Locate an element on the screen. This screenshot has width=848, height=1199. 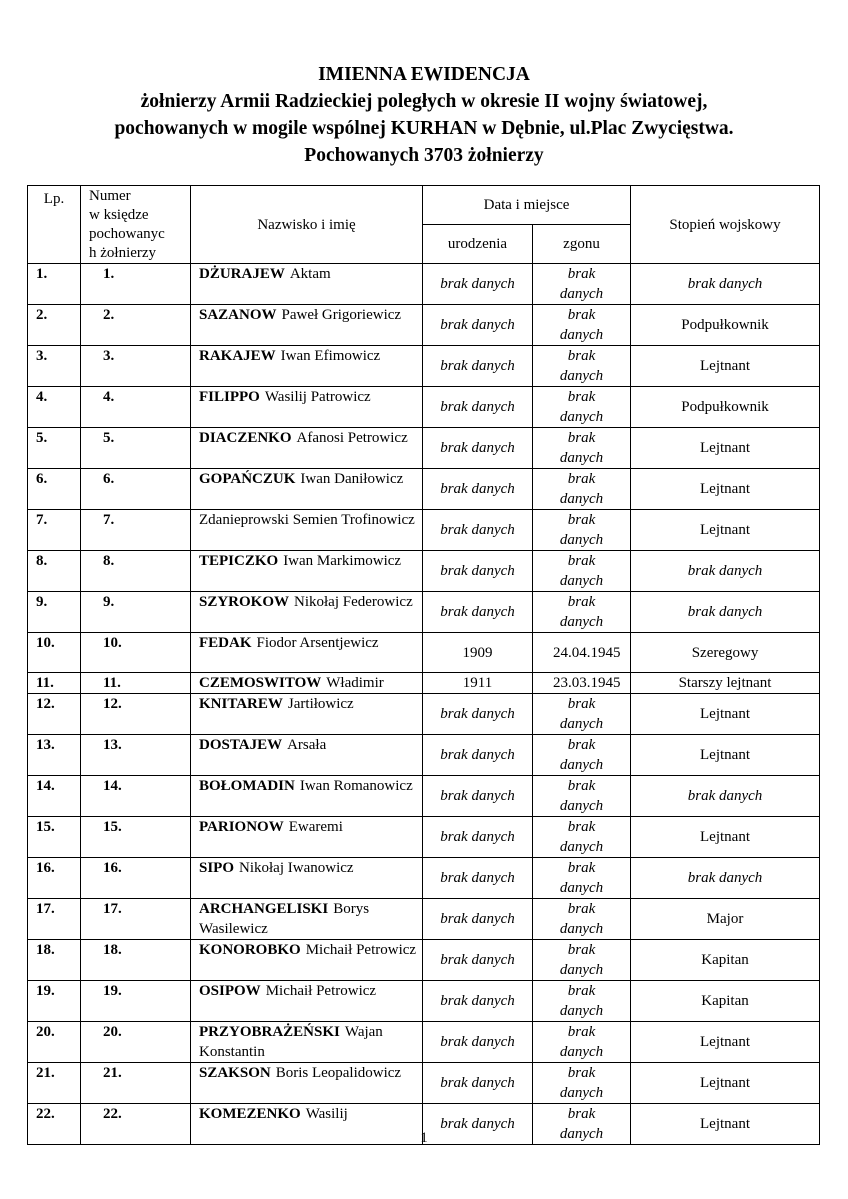
col-birth: urodzenia is located at coordinates (477, 244).